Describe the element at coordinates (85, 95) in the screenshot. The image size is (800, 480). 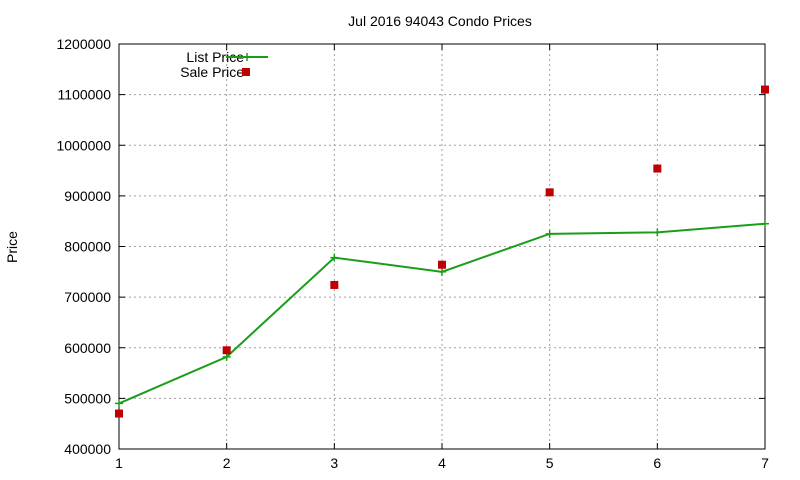
I see `y-tick-label: 1100000` at that location.